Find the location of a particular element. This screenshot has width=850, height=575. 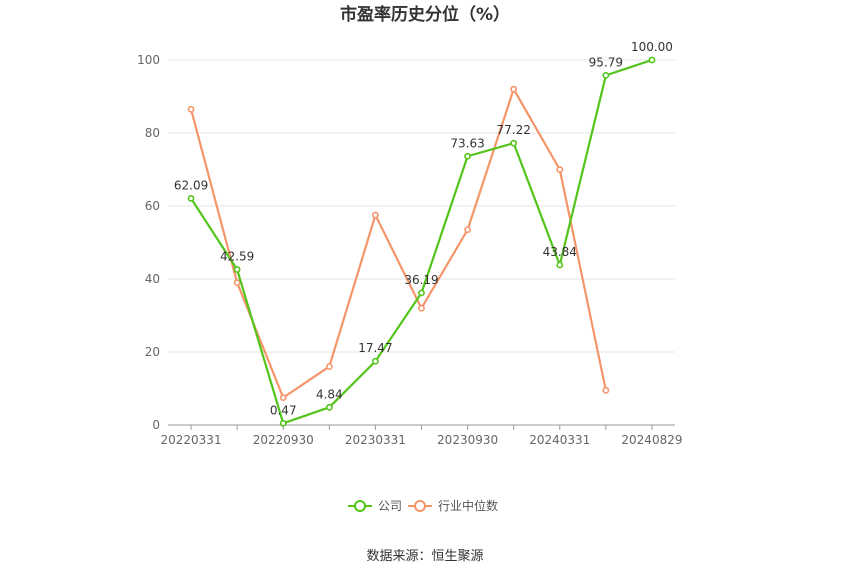

x-tick-label: 20230331 is located at coordinates (375, 440).